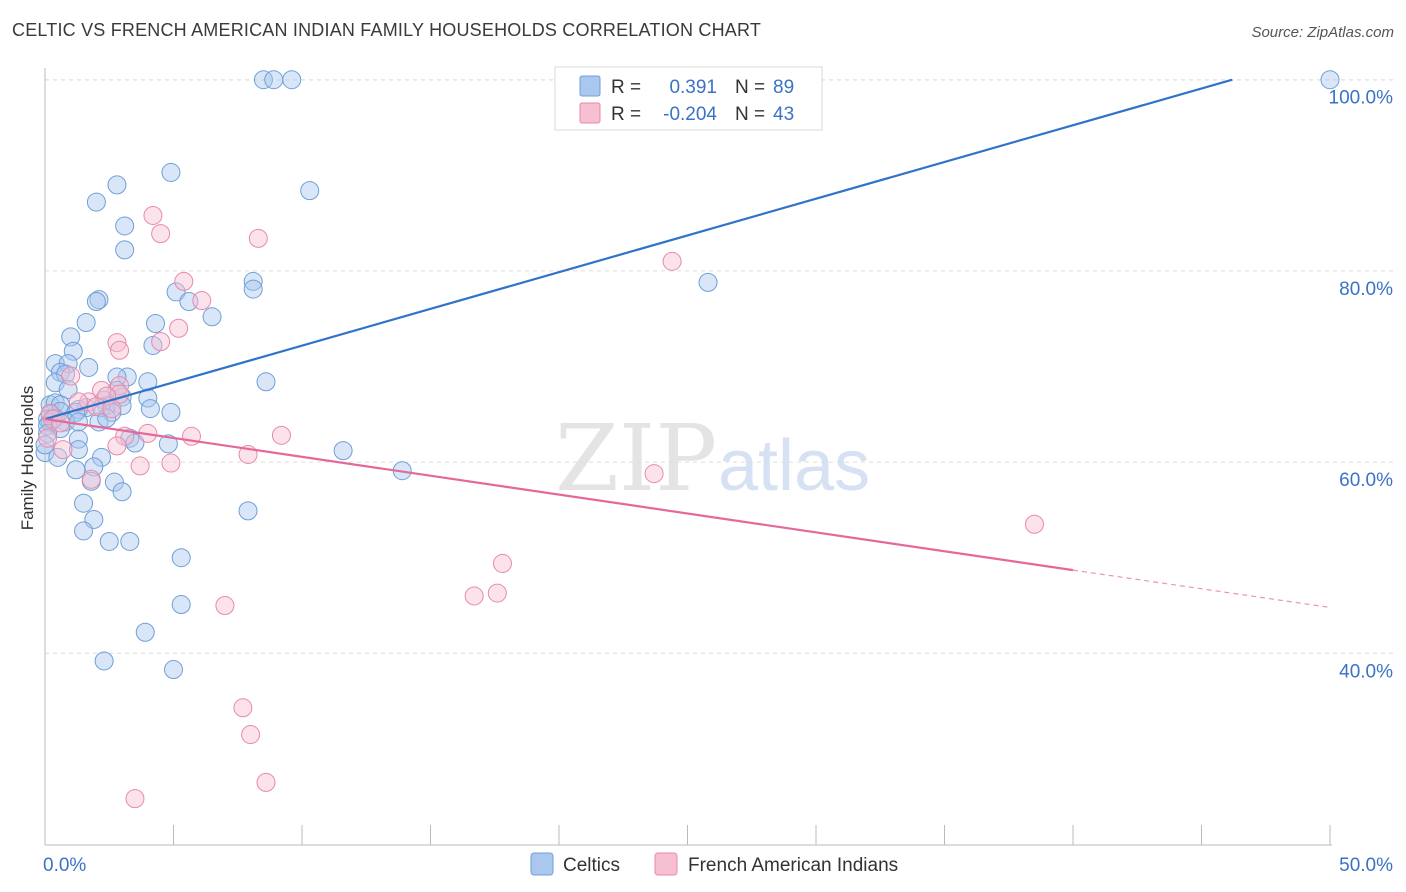 Image resolution: width=1406 pixels, height=892 pixels. What do you see at coordinates (1201, 589) in the screenshot?
I see `french-trend-line-extrapolated` at bounding box center [1201, 589].